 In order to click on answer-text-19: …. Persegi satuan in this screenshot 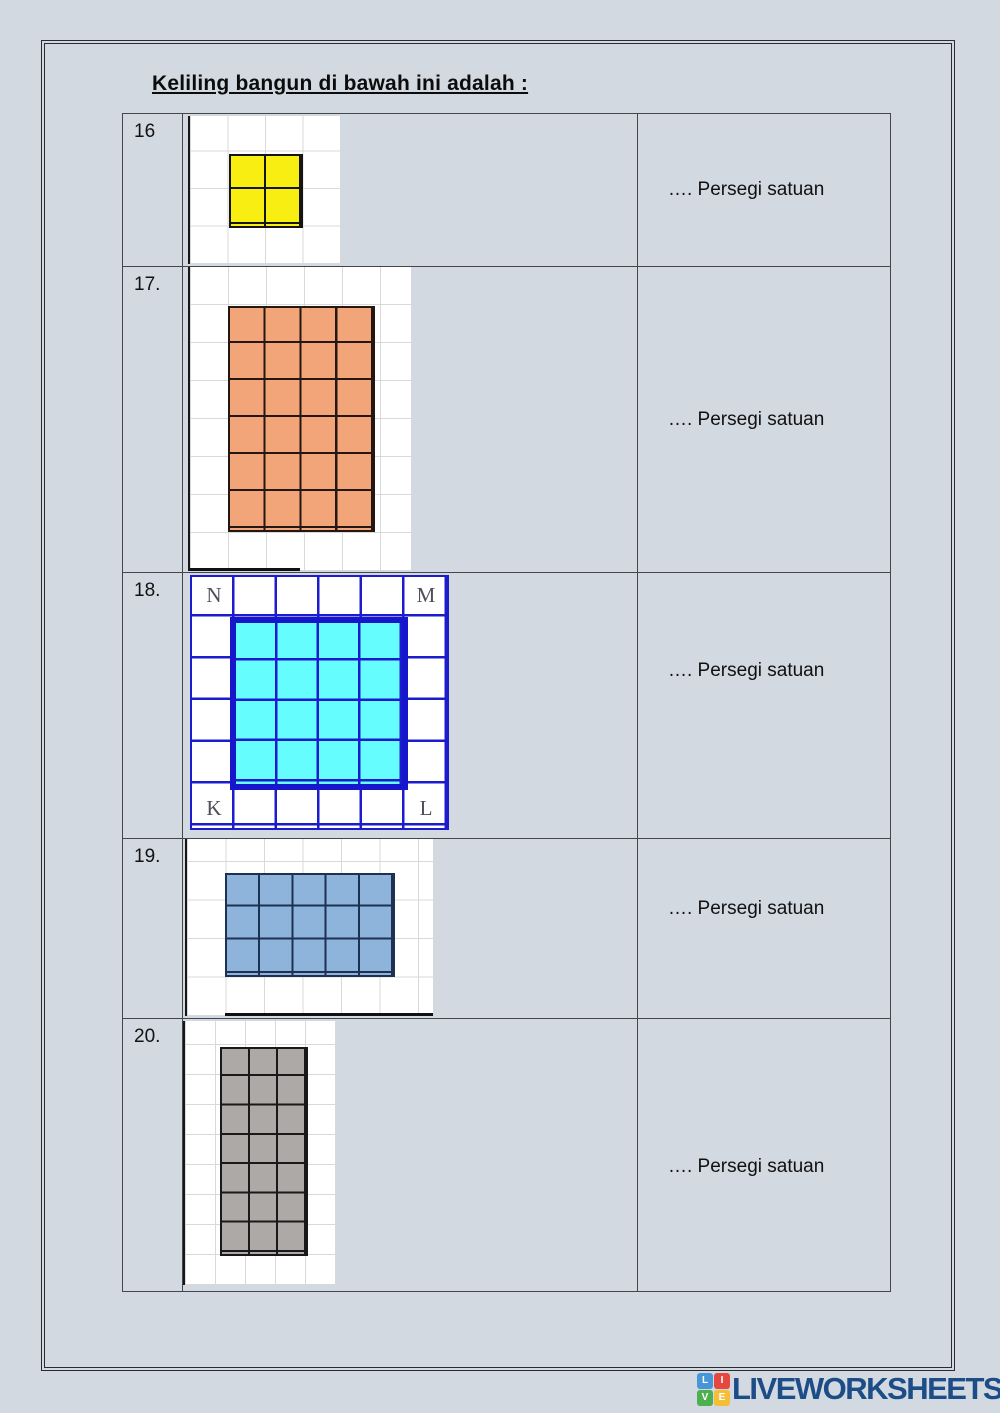, I will do `click(746, 908)`.